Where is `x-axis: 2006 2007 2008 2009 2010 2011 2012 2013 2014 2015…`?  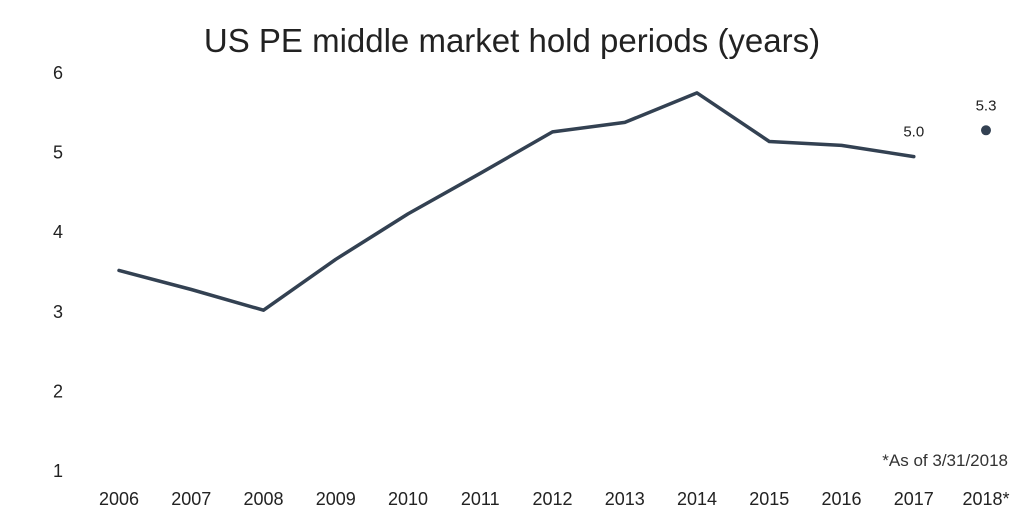 x-axis: 2006 2007 2008 2009 2010 2011 2012 2013 2014 2015… is located at coordinates (554, 499).